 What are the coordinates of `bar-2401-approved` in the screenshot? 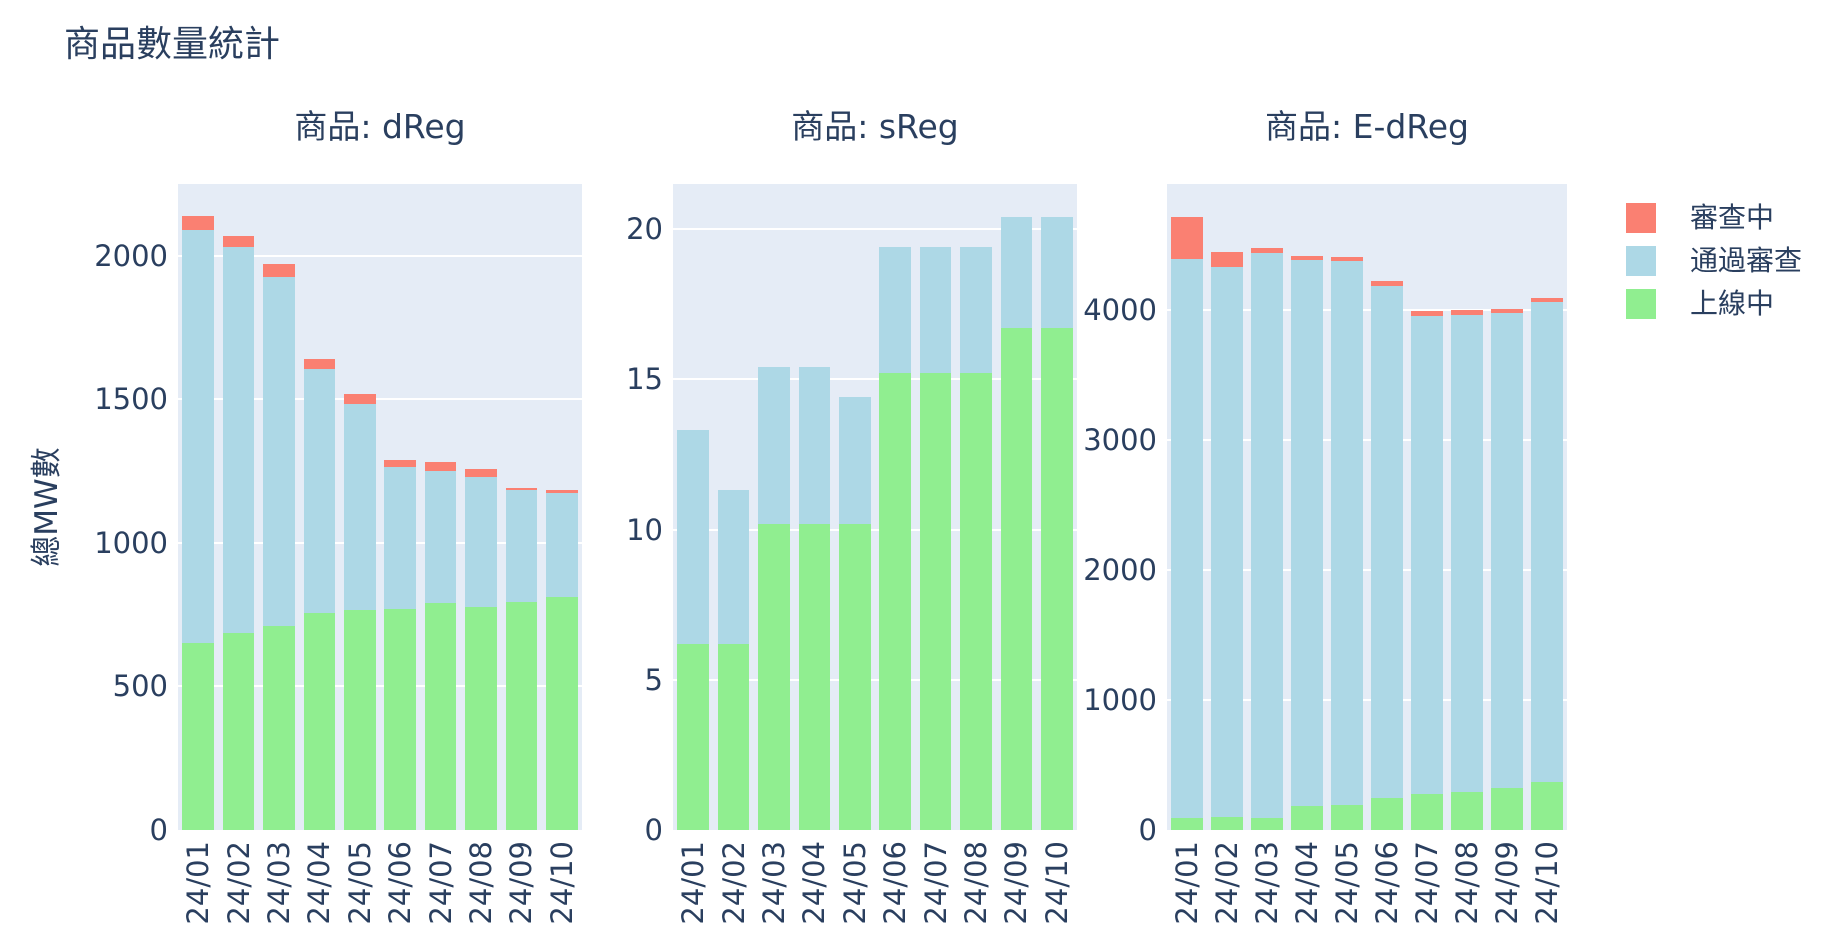 It's located at (1187, 539).